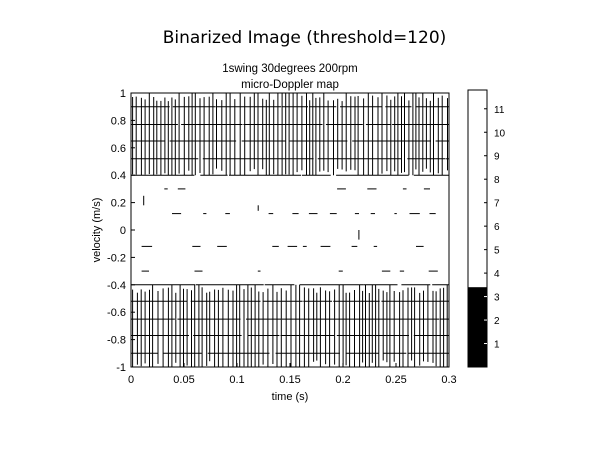 The height and width of the screenshot is (456, 609). I want to click on colorbar-tick-label: 1, so click(497, 345).